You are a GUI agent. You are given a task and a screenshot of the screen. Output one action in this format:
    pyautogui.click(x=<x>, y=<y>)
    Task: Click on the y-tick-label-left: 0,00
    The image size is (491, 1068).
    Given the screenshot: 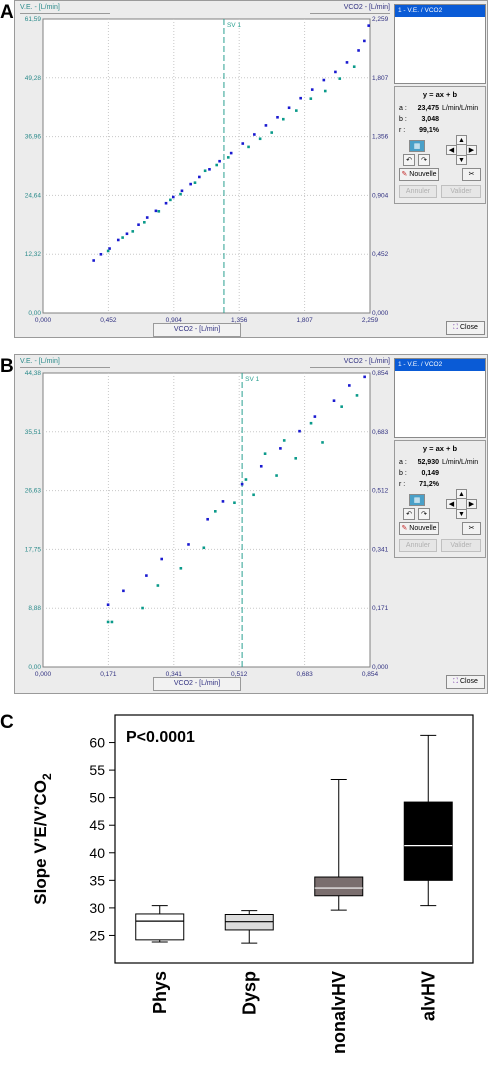 What is the action you would take?
    pyautogui.click(x=34, y=667)
    